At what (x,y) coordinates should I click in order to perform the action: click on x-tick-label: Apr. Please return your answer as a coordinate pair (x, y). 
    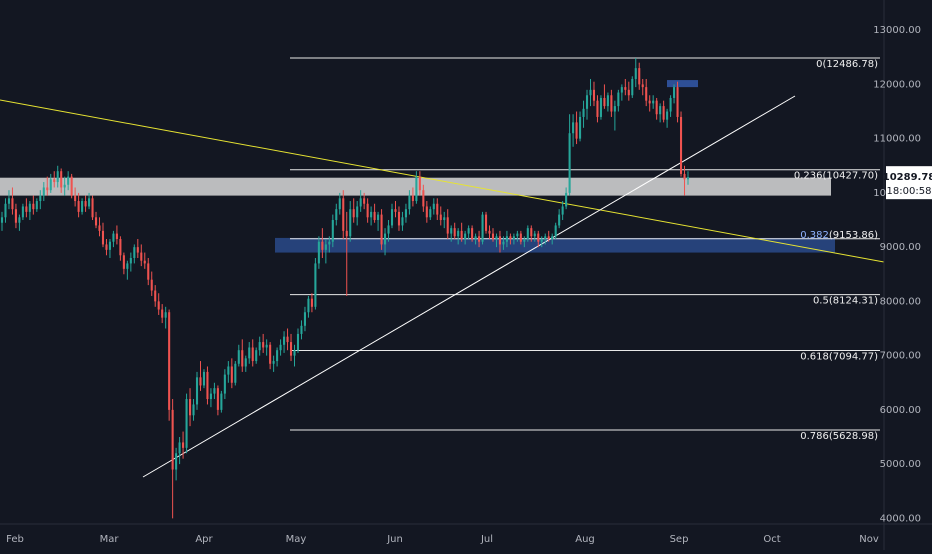
    Looking at the image, I should click on (204, 539).